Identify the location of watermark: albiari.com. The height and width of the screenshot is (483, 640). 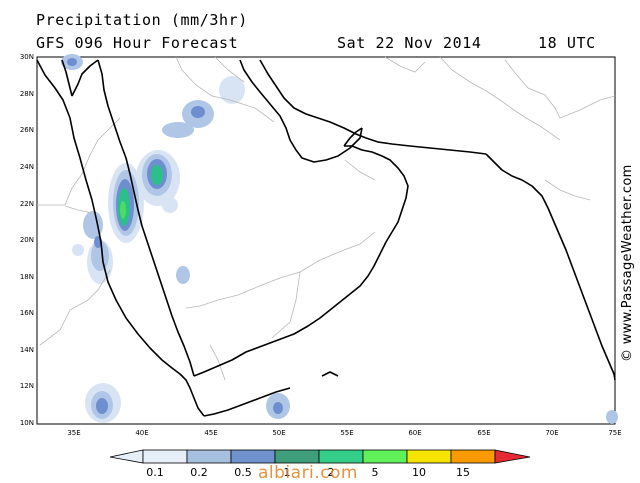
(308, 473).